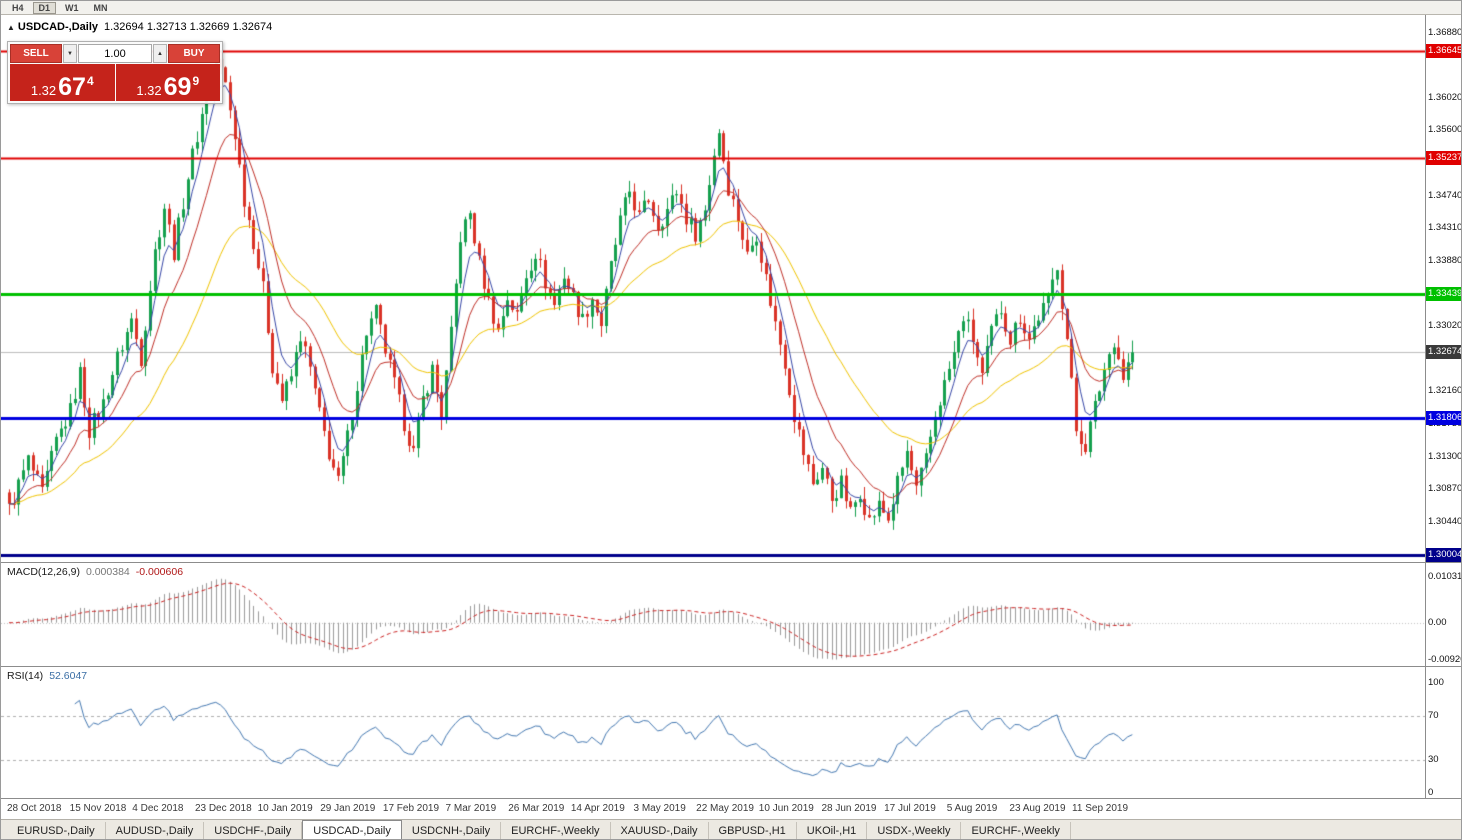 The image size is (1462, 840). I want to click on level-price-tag: 1.33439, so click(1444, 294).